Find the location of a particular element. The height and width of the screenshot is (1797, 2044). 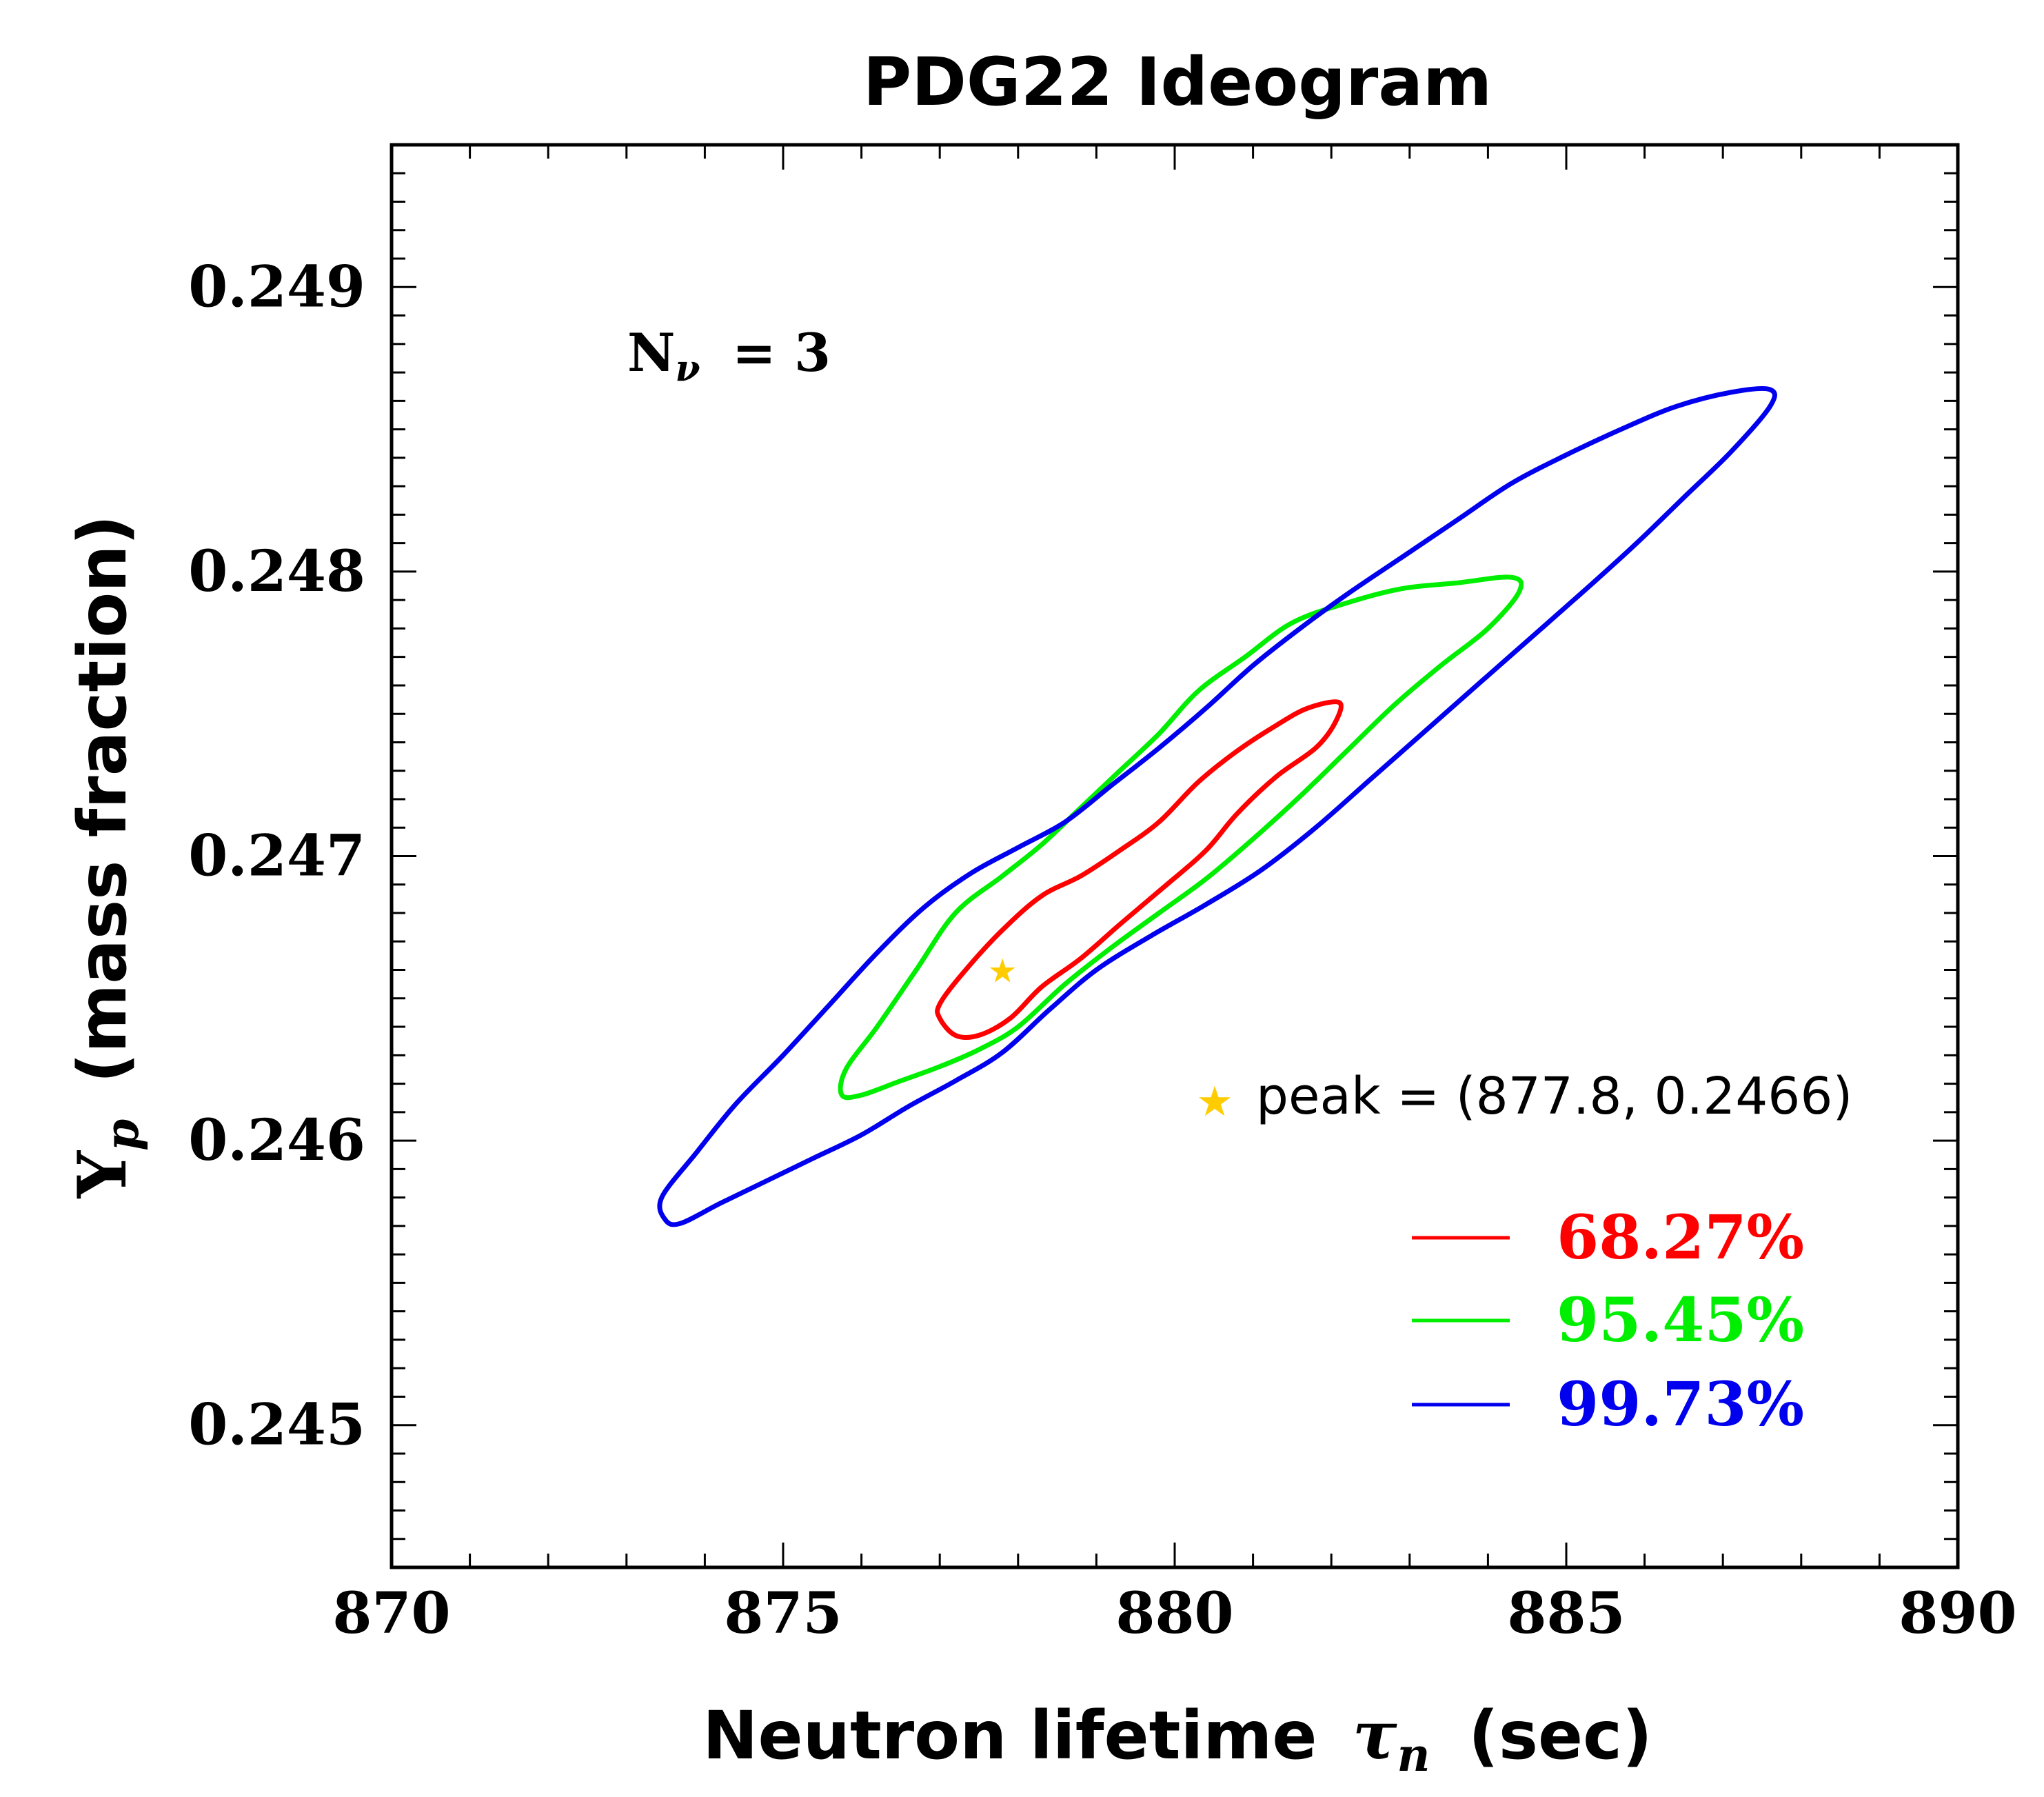

legend-label-9545: 95.45% is located at coordinates (1680, 1320).